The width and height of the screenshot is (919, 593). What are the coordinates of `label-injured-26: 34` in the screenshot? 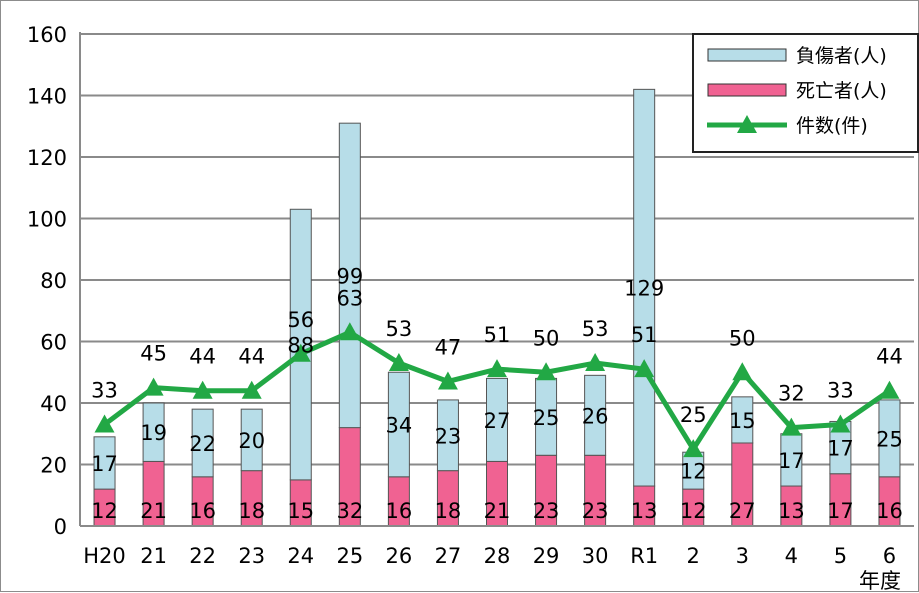 It's located at (399, 426).